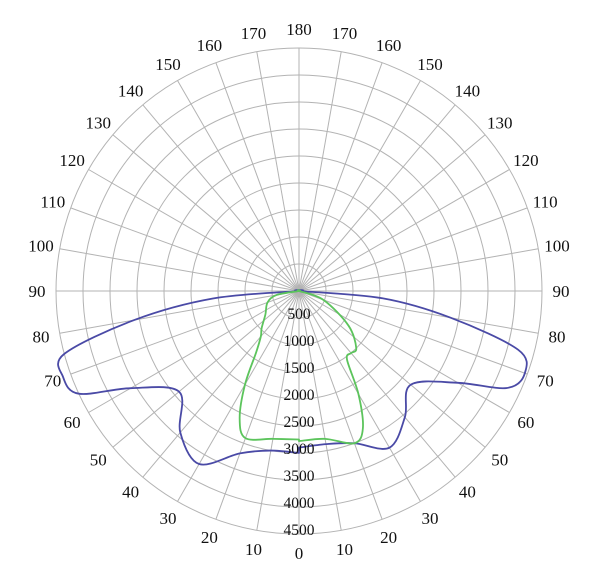 The image size is (600, 583). Describe the element at coordinates (254, 33) in the screenshot. I see `angle-label-left-170: 170` at that location.